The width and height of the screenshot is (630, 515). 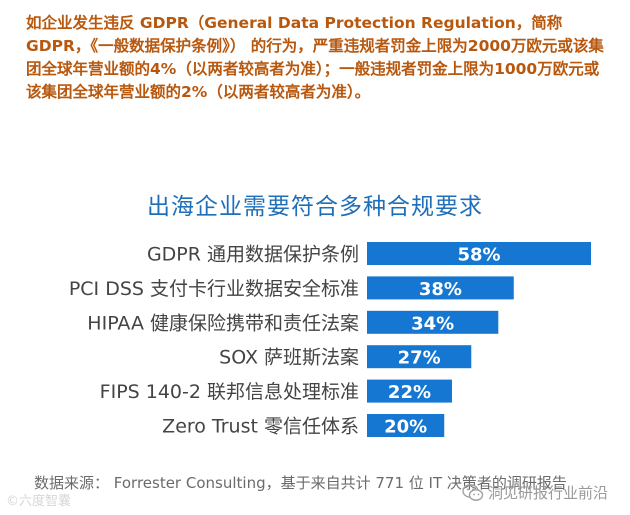 I want to click on chart-title: 出海企业需要符合多种合规要求, so click(x=315, y=207).